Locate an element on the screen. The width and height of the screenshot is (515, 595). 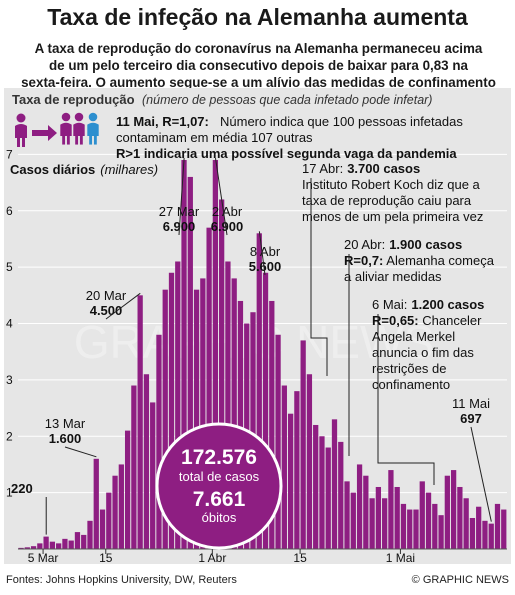
repro-line1-bold: 11 Mai, R=1,07: is located at coordinates (162, 121).